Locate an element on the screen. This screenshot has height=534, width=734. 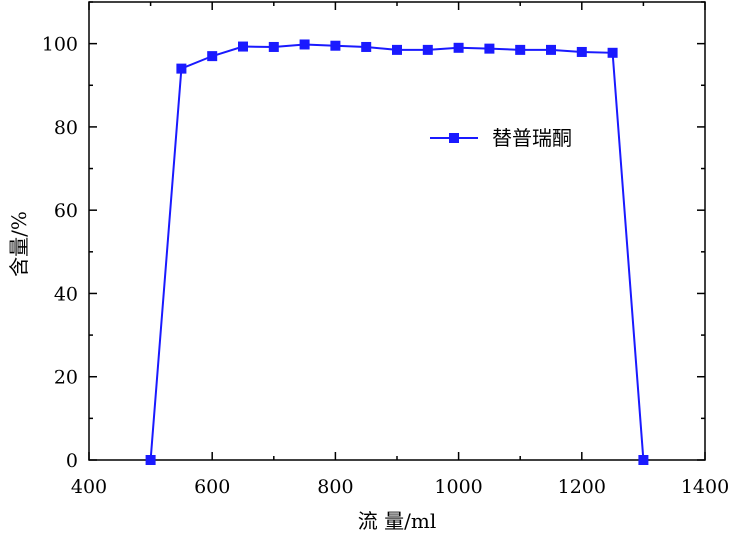
legend-label: 替普瑞酮 is located at coordinates (532, 138).